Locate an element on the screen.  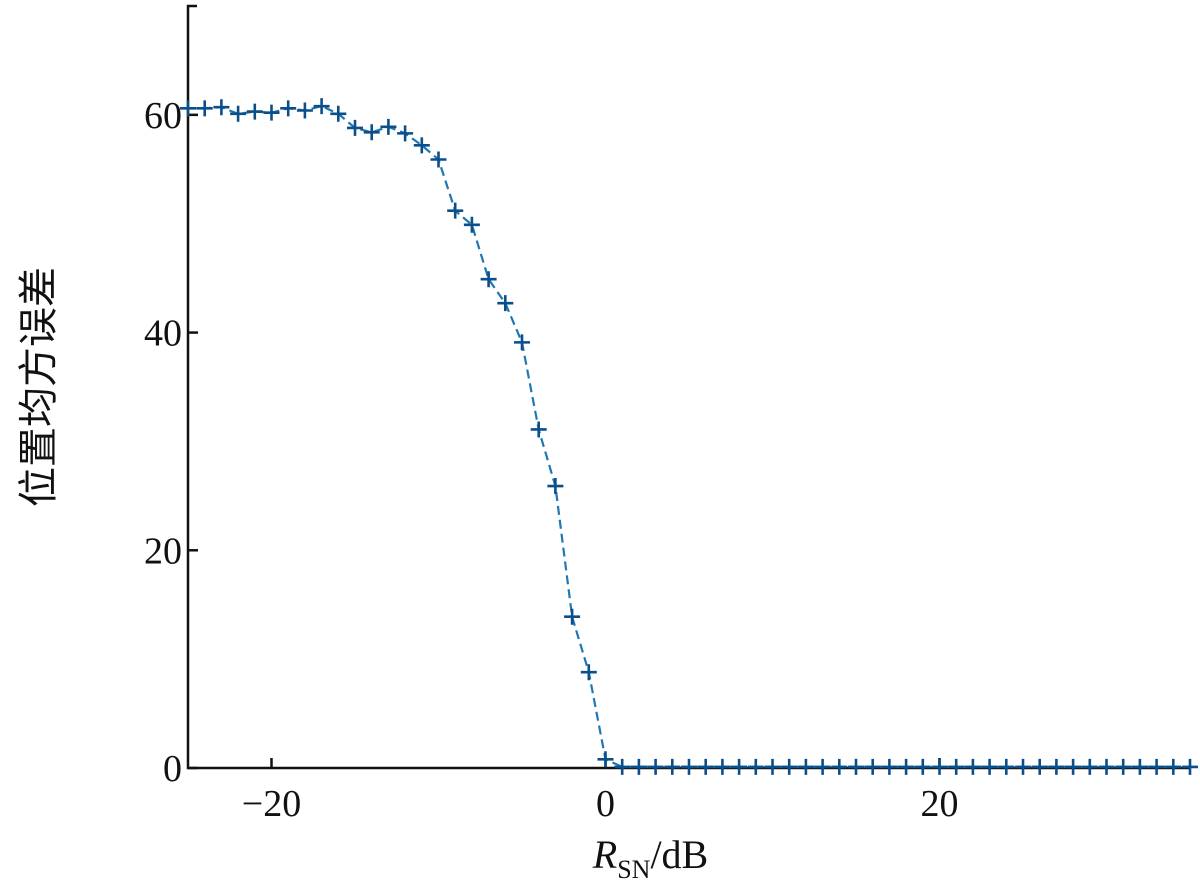
x-axis-label: RSN/dB is located at coordinates (650, 858).